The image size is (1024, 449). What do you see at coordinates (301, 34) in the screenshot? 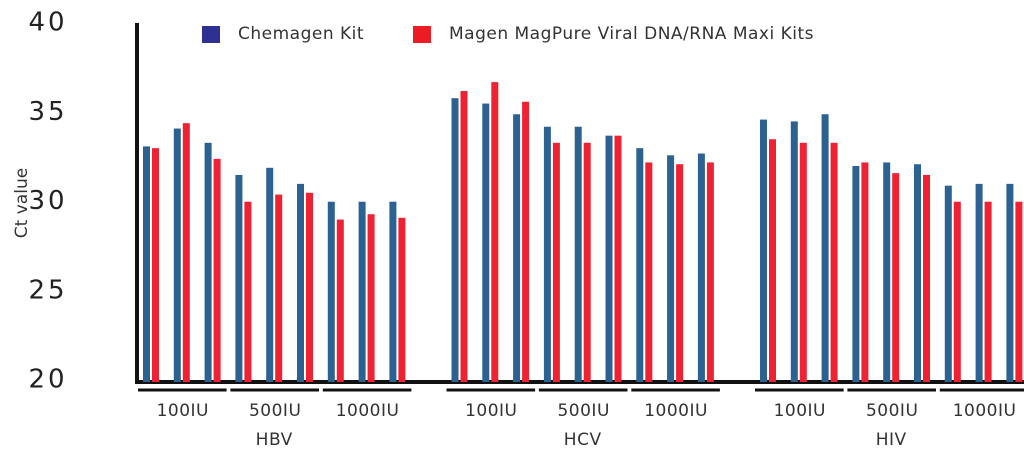
I see `legend-label: Chemagen Kit` at bounding box center [301, 34].